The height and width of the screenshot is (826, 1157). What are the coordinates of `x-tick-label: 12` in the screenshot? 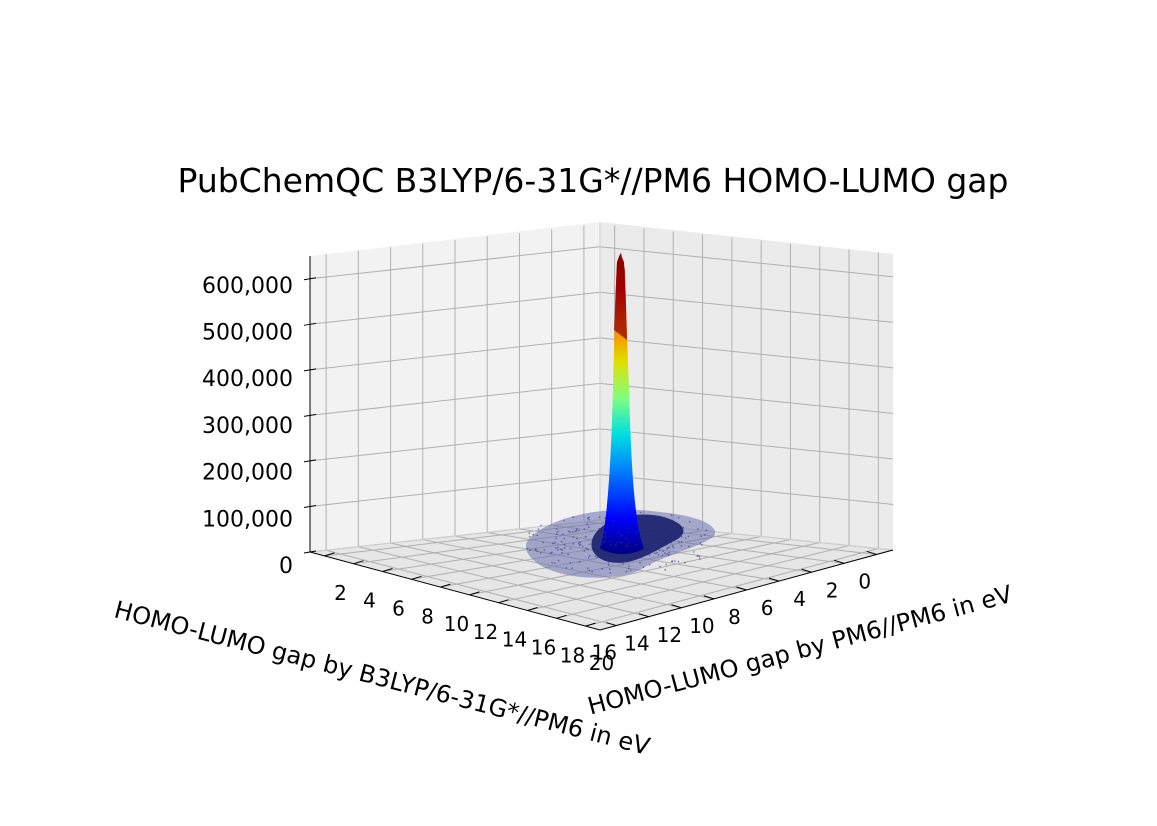 It's located at (485, 632).